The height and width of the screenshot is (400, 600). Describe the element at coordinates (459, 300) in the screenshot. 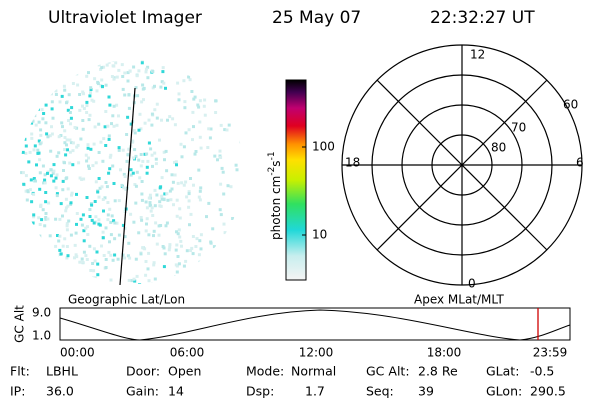

I see `orbit-title: Apex MLat/MLT` at that location.